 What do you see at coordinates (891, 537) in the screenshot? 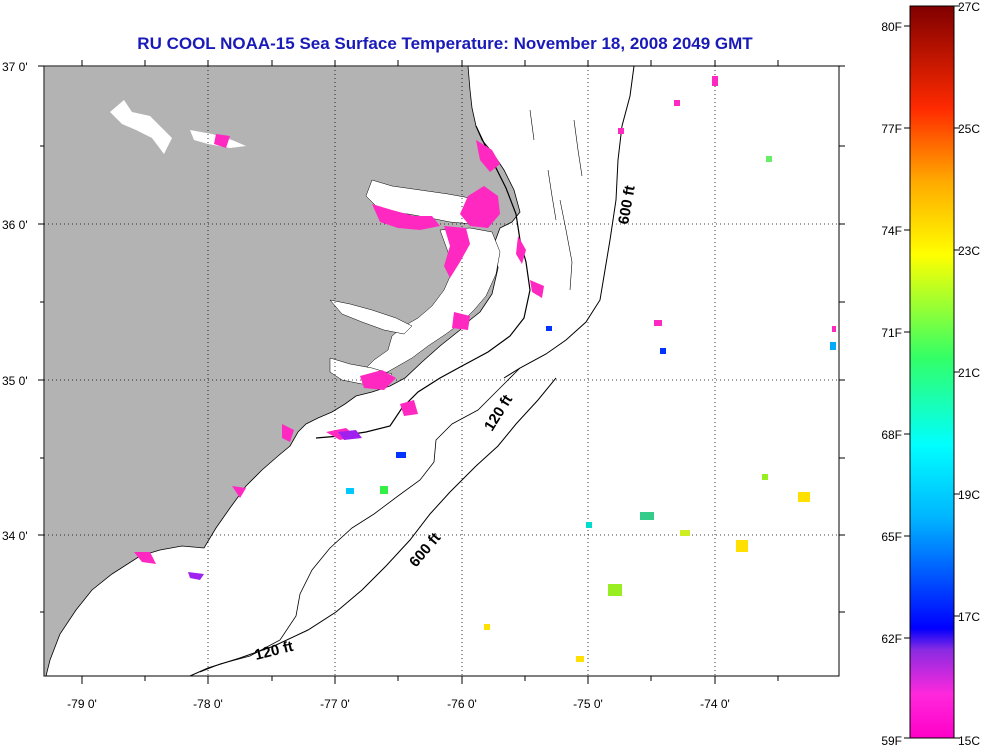
I see `colorbar-label-65f: 65F` at bounding box center [891, 537].